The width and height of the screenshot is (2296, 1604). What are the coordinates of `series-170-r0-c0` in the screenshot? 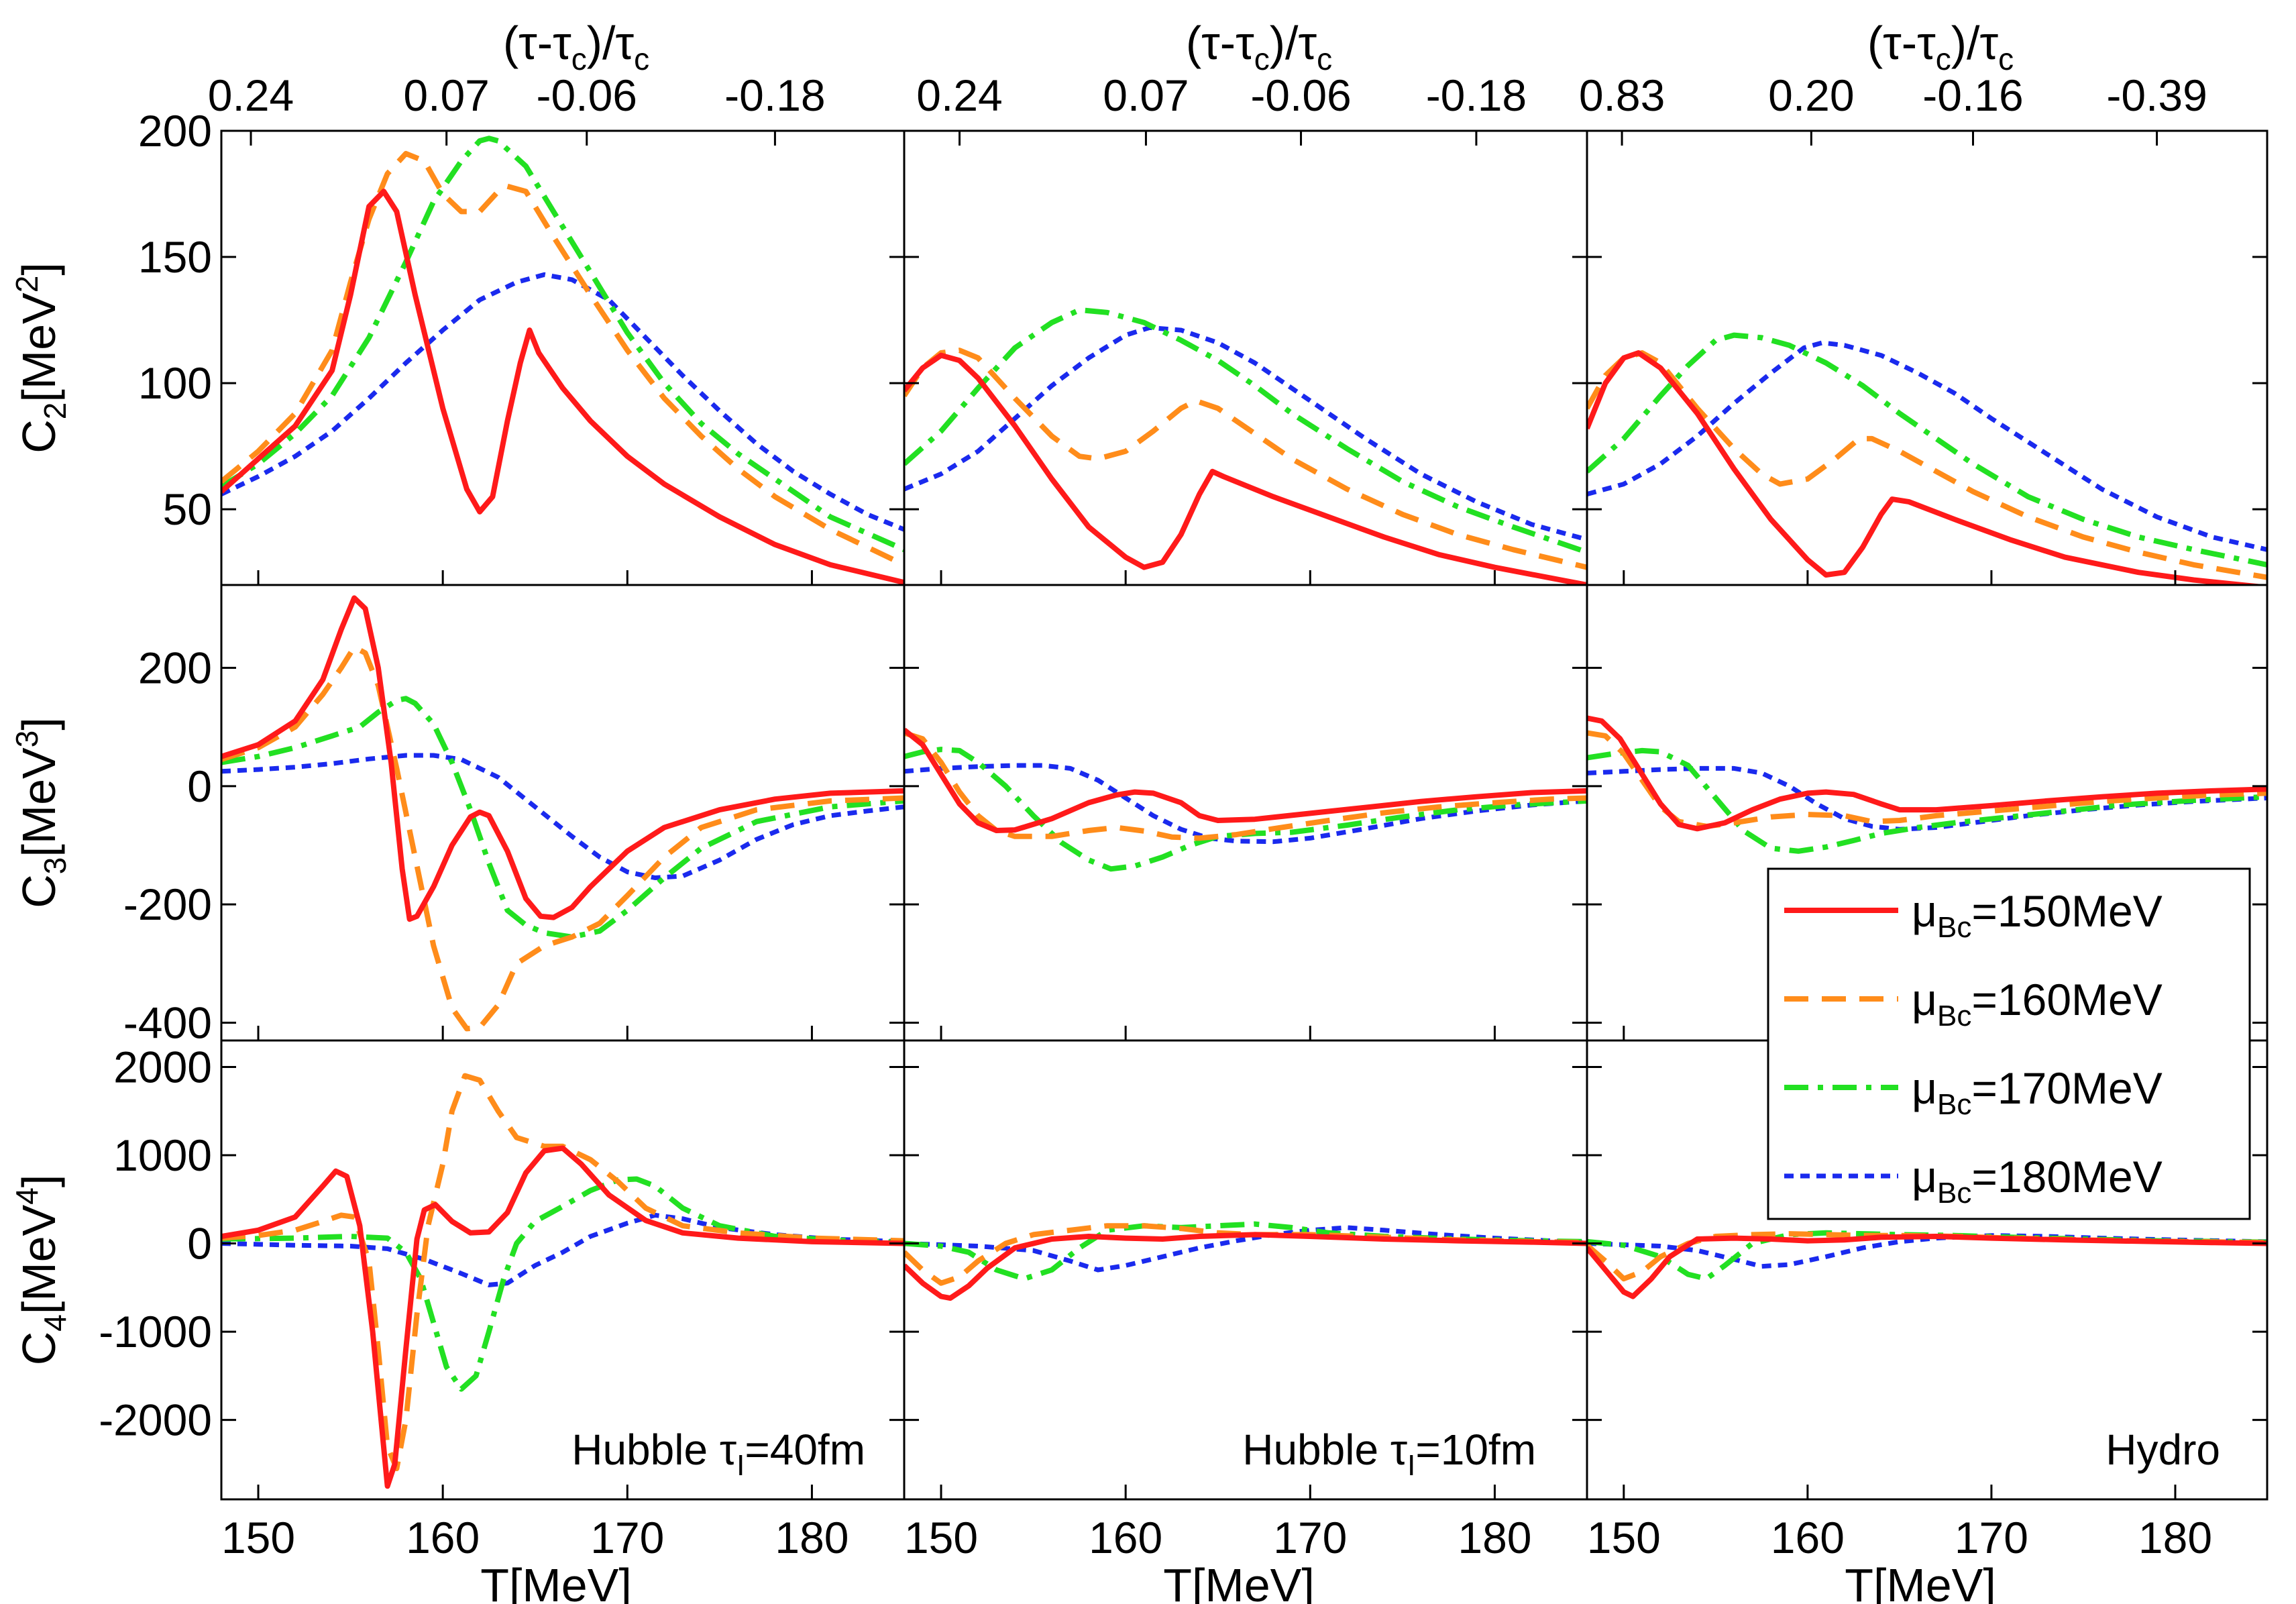 It's located at (562, 344).